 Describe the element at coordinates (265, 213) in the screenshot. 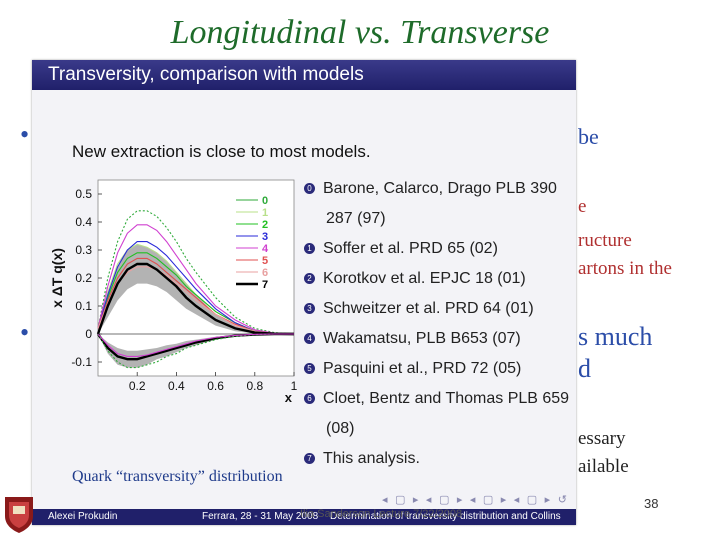

I see `legend-label: 1` at that location.